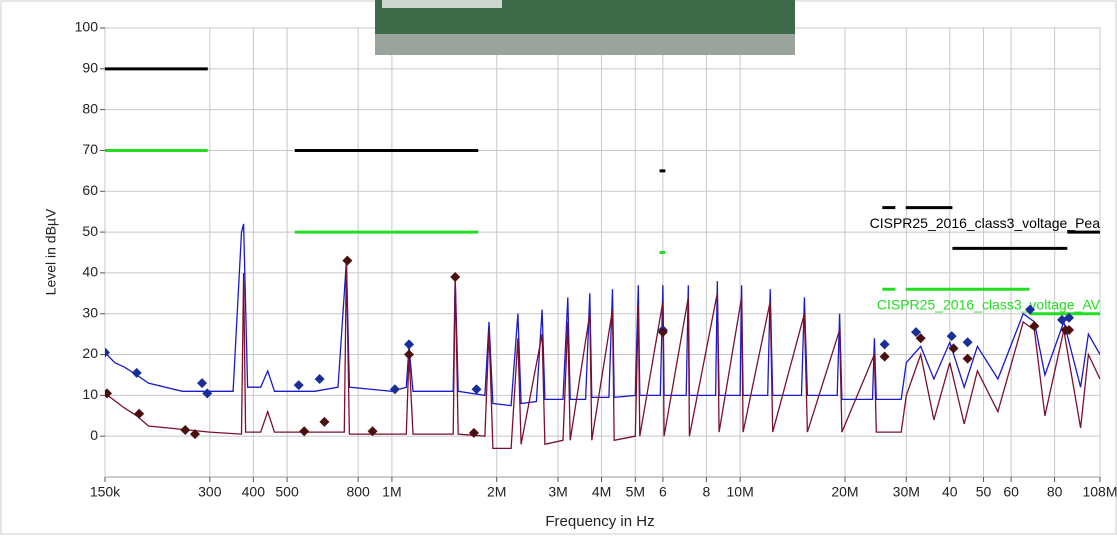  What do you see at coordinates (1099, 492) in the screenshot?
I see `x-tick-label: 108M` at bounding box center [1099, 492].